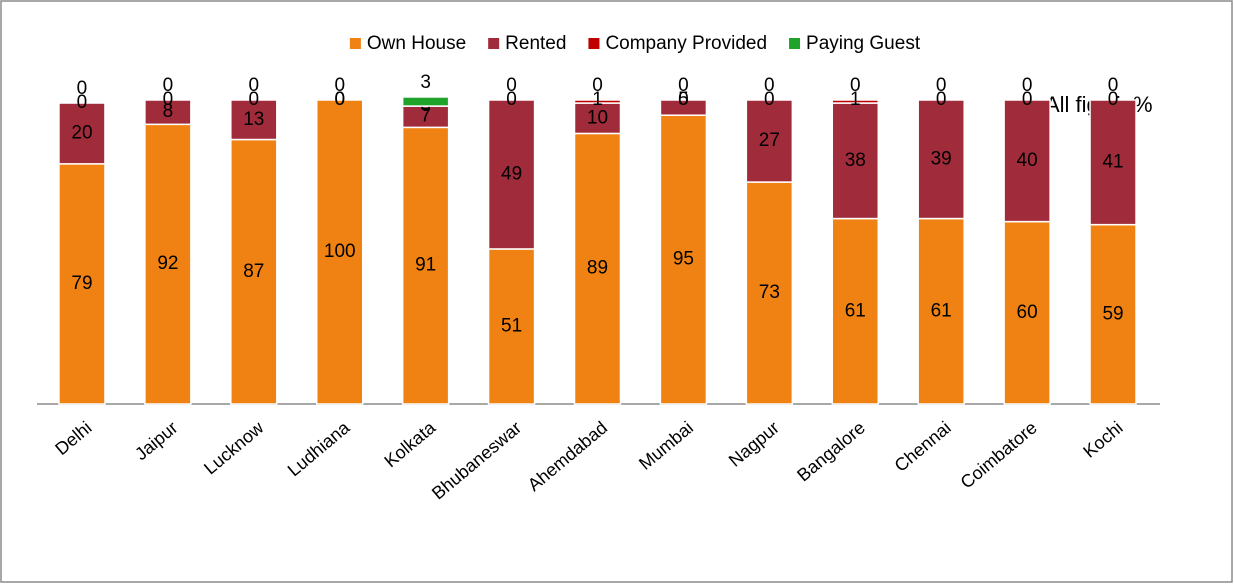  I want to click on legend-label: Rented, so click(535, 43).